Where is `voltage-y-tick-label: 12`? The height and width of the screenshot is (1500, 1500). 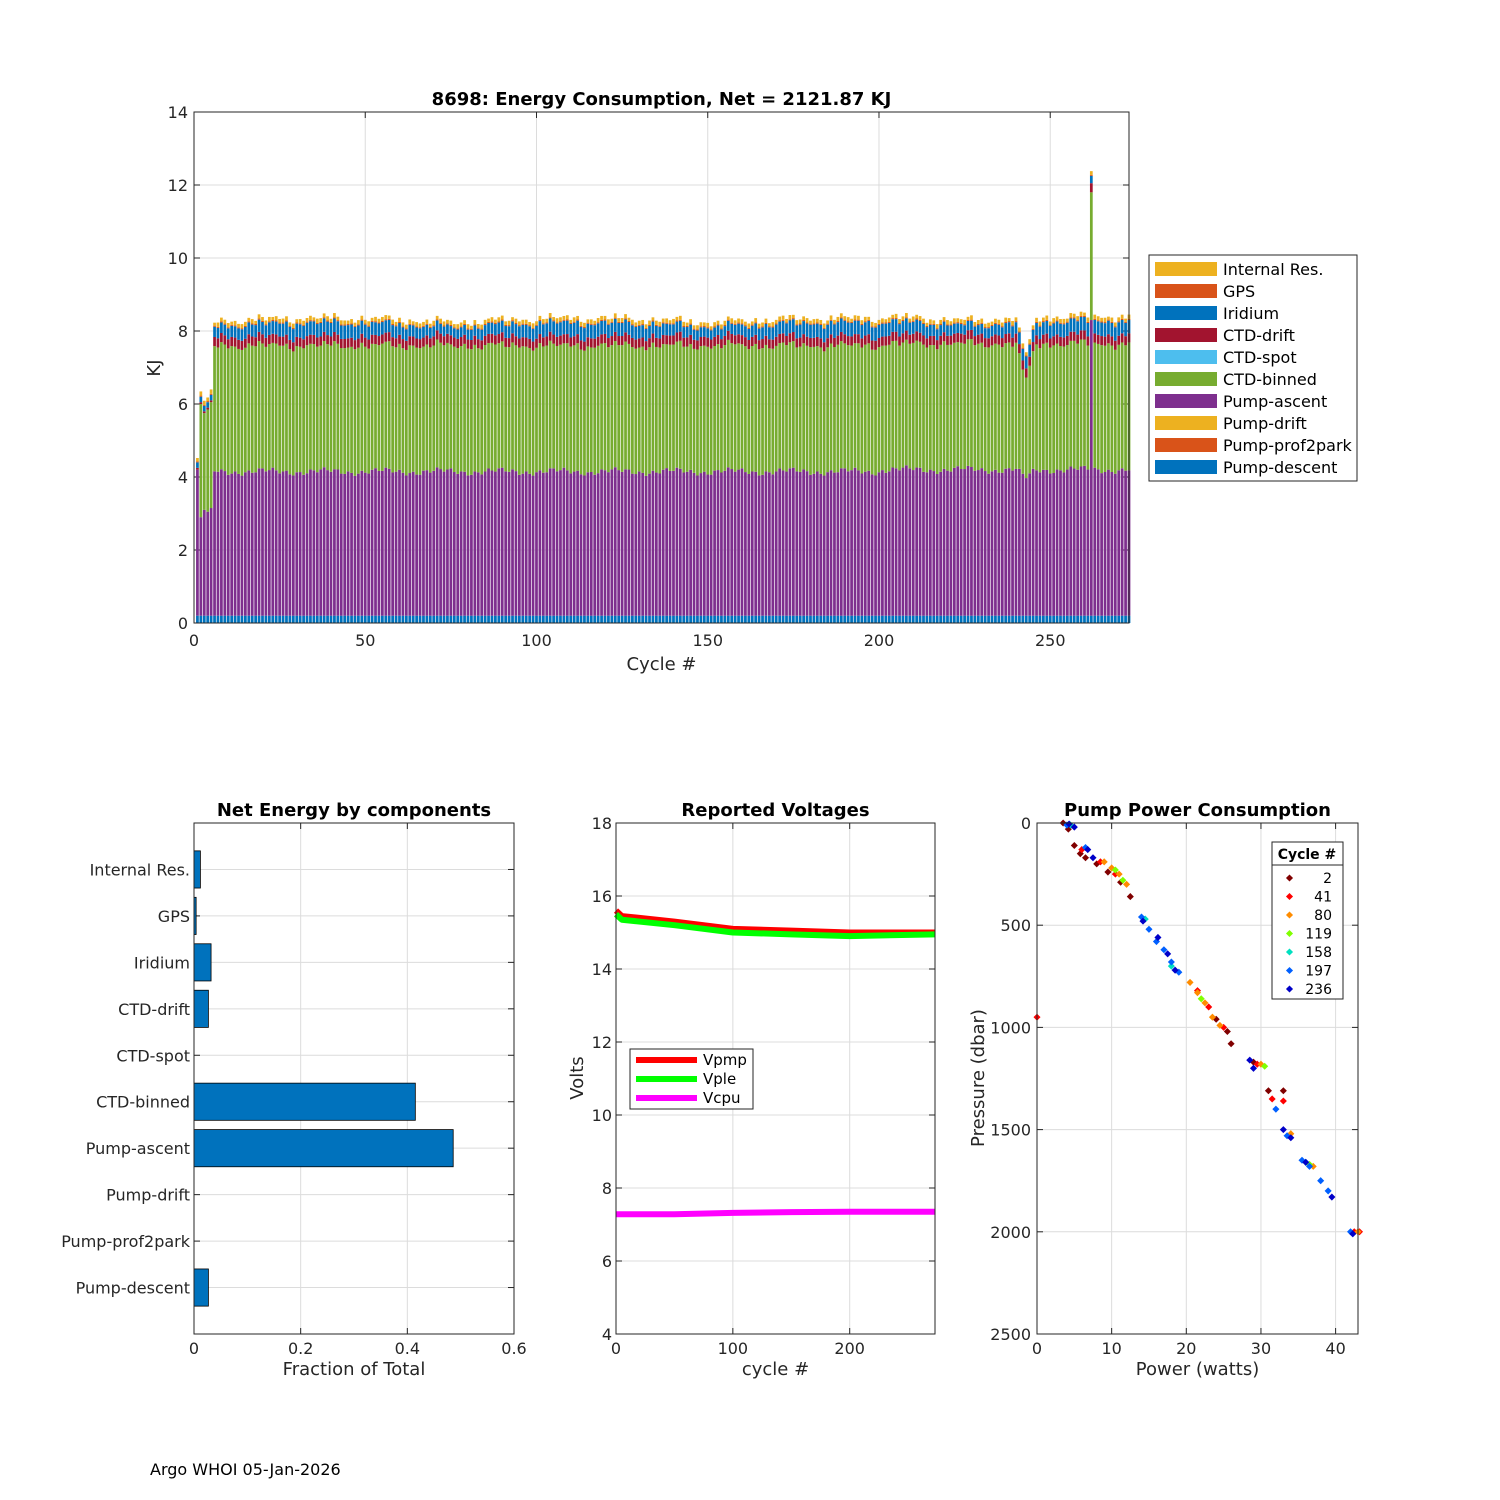
voltage-y-tick-label: 12 is located at coordinates (602, 1042).